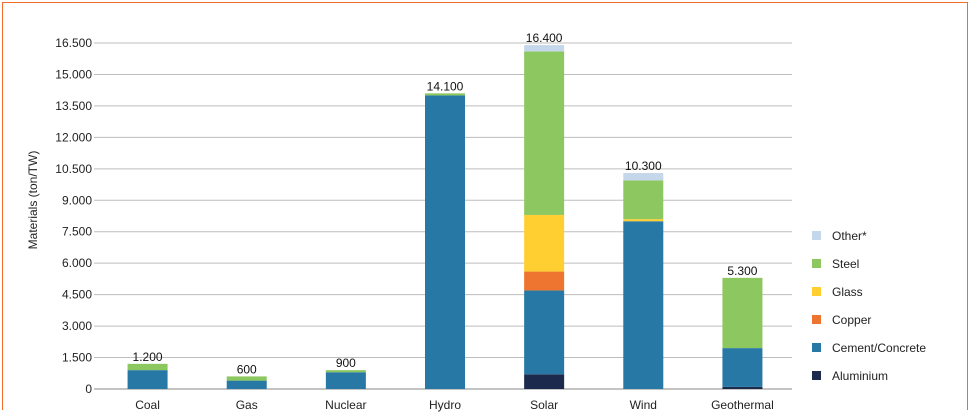 This screenshot has width=973, height=412. What do you see at coordinates (77, 232) in the screenshot?
I see `y-tick-label: 7.500` at bounding box center [77, 232].